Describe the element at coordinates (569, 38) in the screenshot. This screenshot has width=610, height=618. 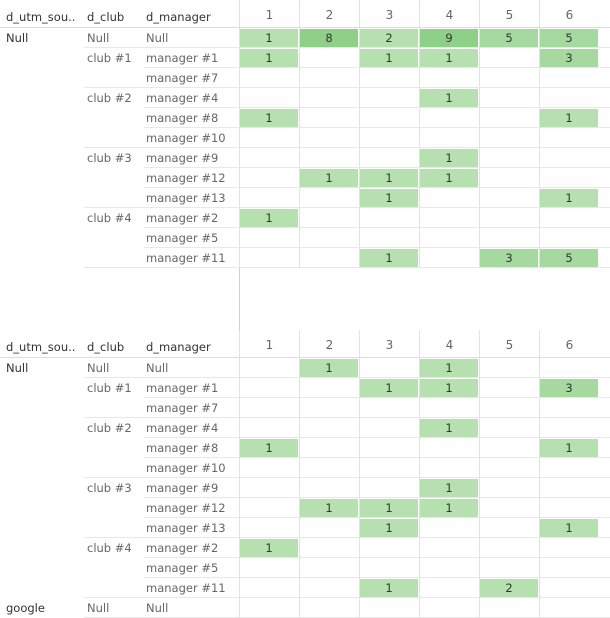
I see `value-cell: 5` at that location.